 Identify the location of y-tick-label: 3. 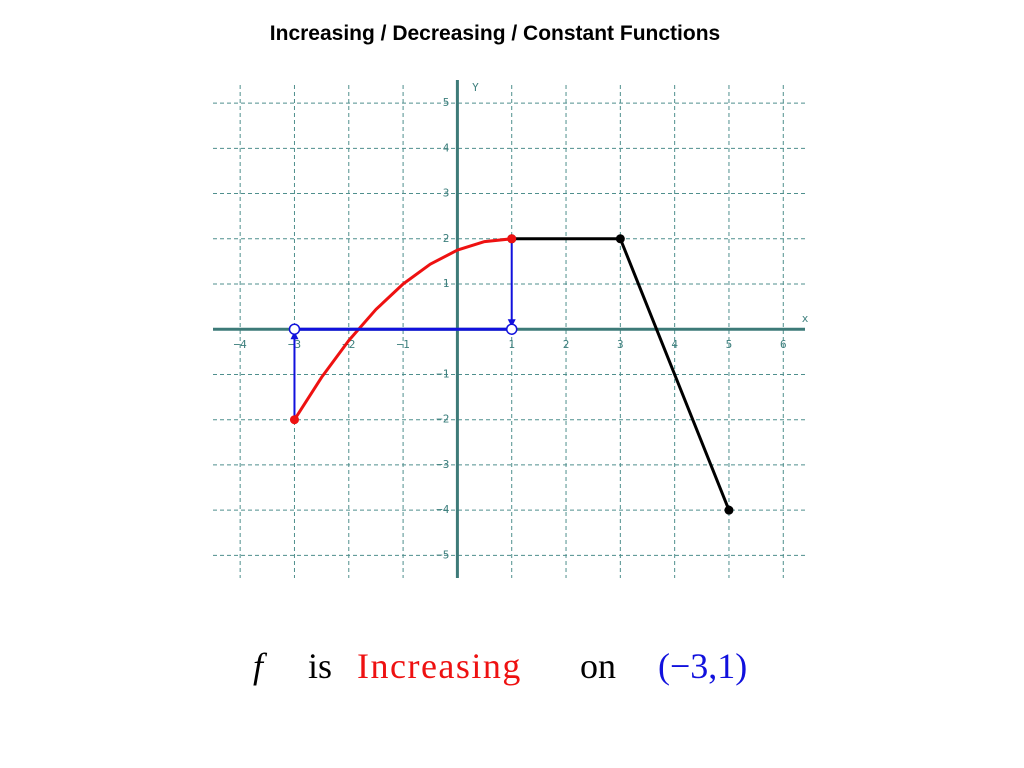
(446, 193).